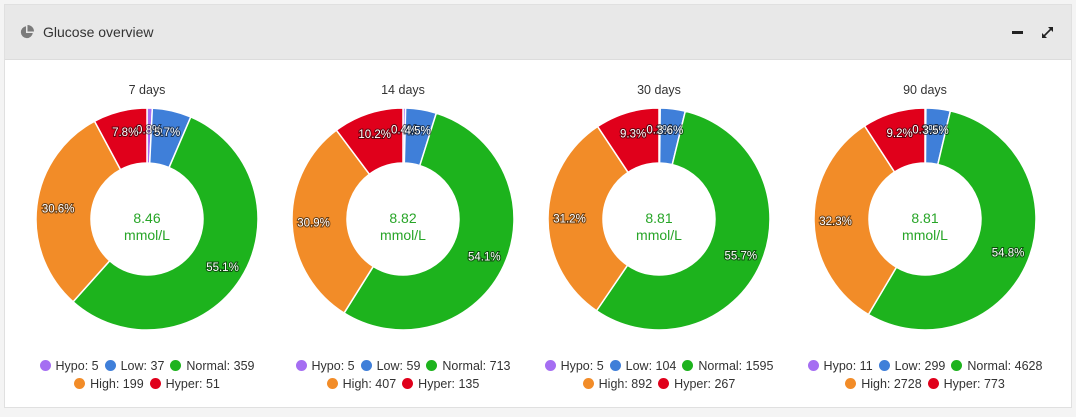  I want to click on legend-label: Normal: 4628, so click(1005, 366).